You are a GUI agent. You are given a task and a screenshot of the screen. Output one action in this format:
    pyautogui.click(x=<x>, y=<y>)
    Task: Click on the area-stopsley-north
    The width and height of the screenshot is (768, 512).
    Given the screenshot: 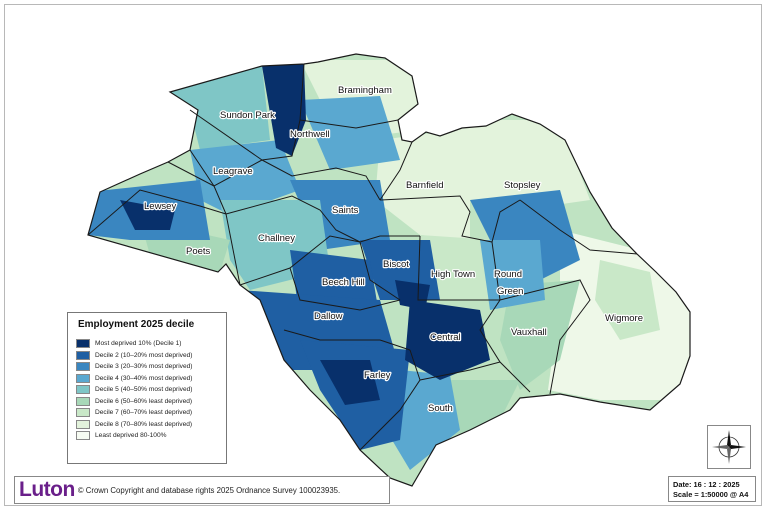 What is the action you would take?
    pyautogui.click(x=525, y=165)
    